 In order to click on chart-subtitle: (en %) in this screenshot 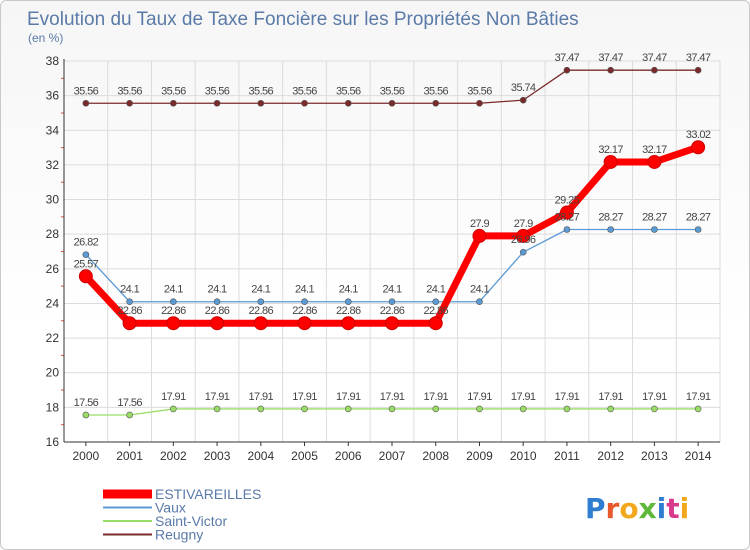, I will do `click(45, 38)`.